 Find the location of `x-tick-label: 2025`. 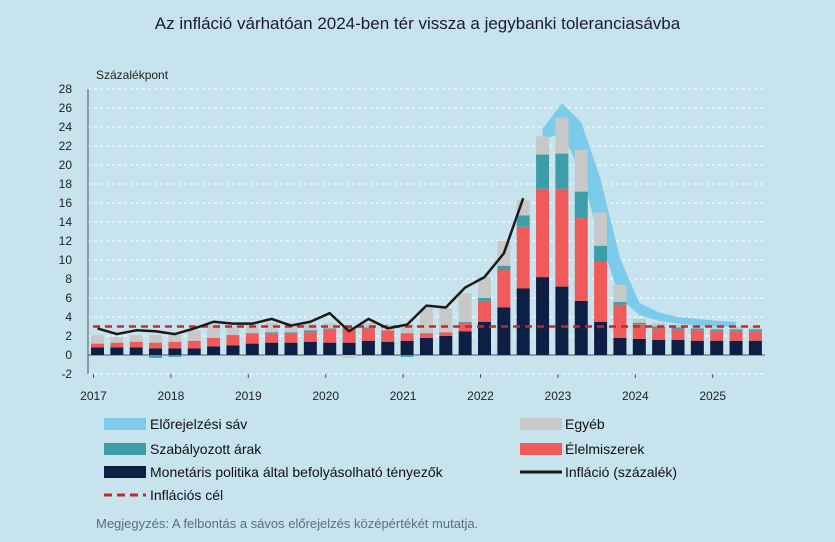

x-tick-label: 2025 is located at coordinates (712, 396).